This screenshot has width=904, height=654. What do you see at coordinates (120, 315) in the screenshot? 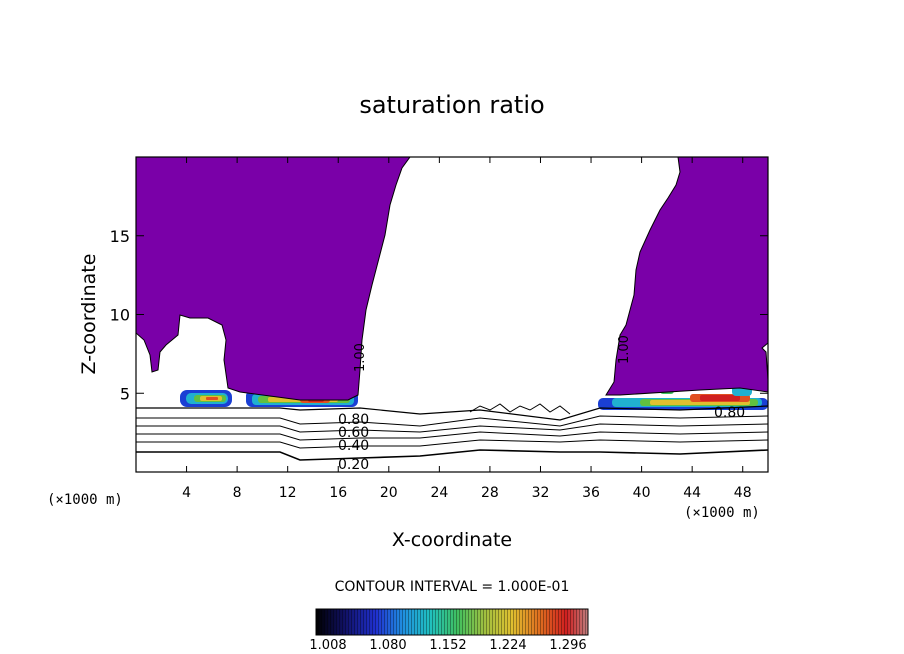
I see `y-tick-label: 10` at bounding box center [120, 315].